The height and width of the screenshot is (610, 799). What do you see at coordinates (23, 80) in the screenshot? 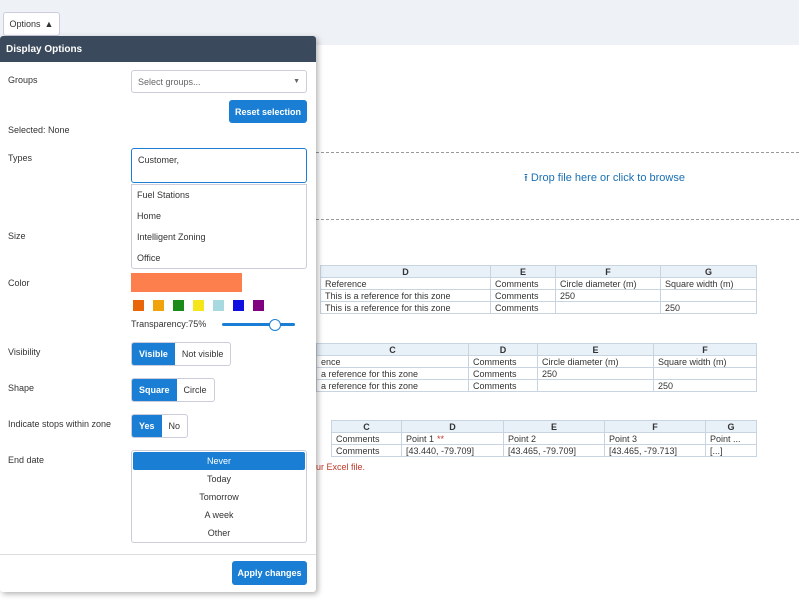
I see `groups-label: Groups` at bounding box center [23, 80].